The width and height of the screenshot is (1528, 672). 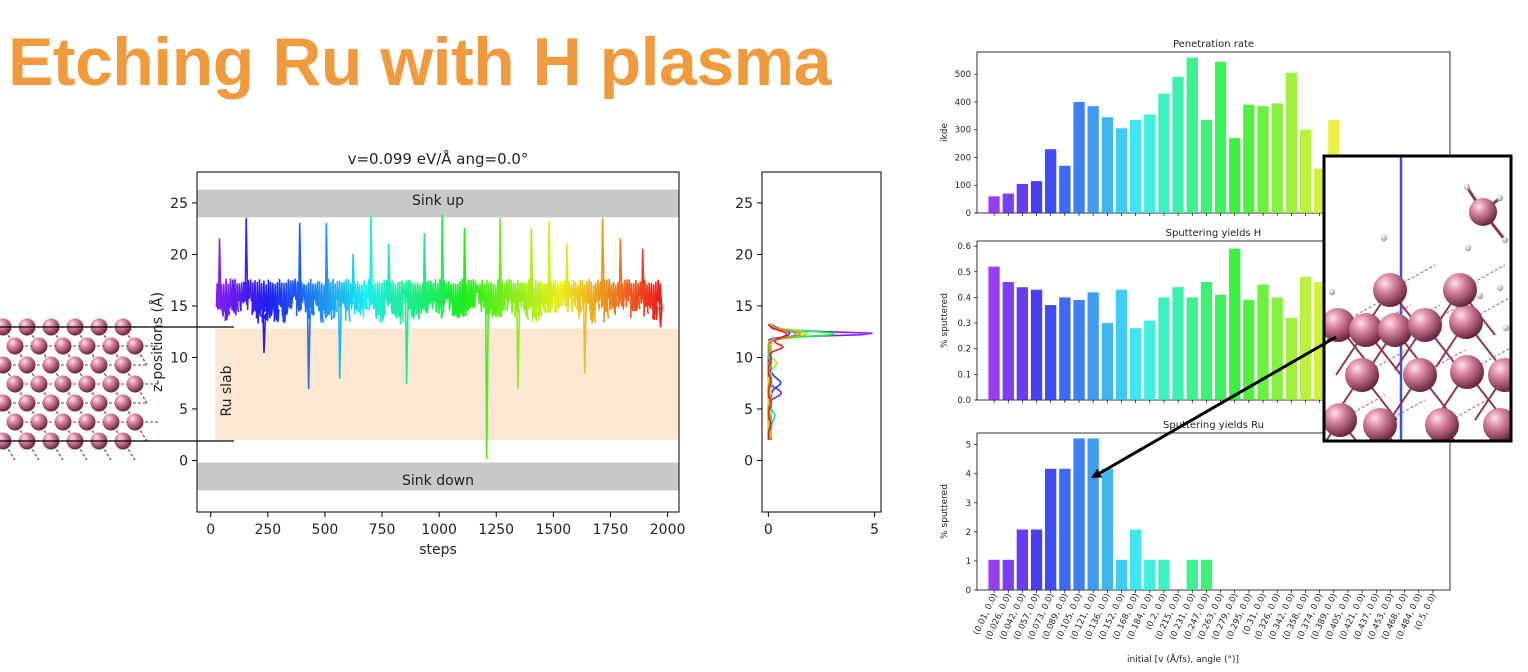 I want to click on zoom-inset, so click(x=1417, y=298).